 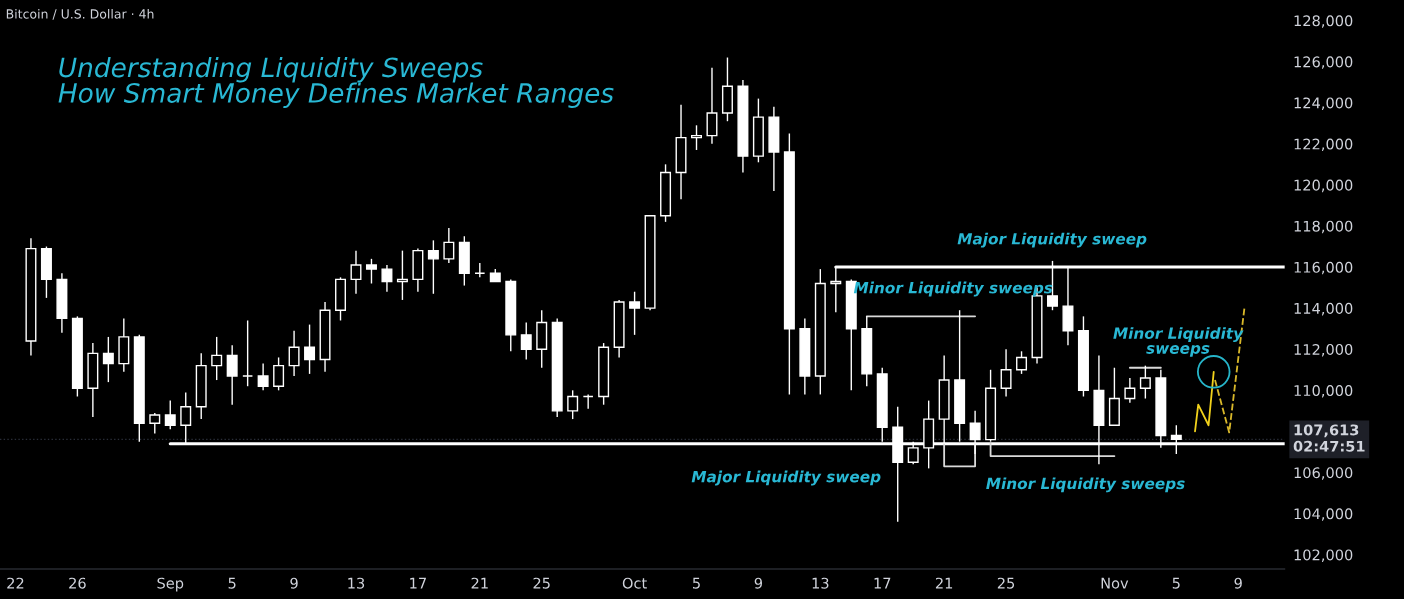 What do you see at coordinates (271, 69) in the screenshot?
I see `text: Understanding Liquidity Sweeps` at bounding box center [271, 69].